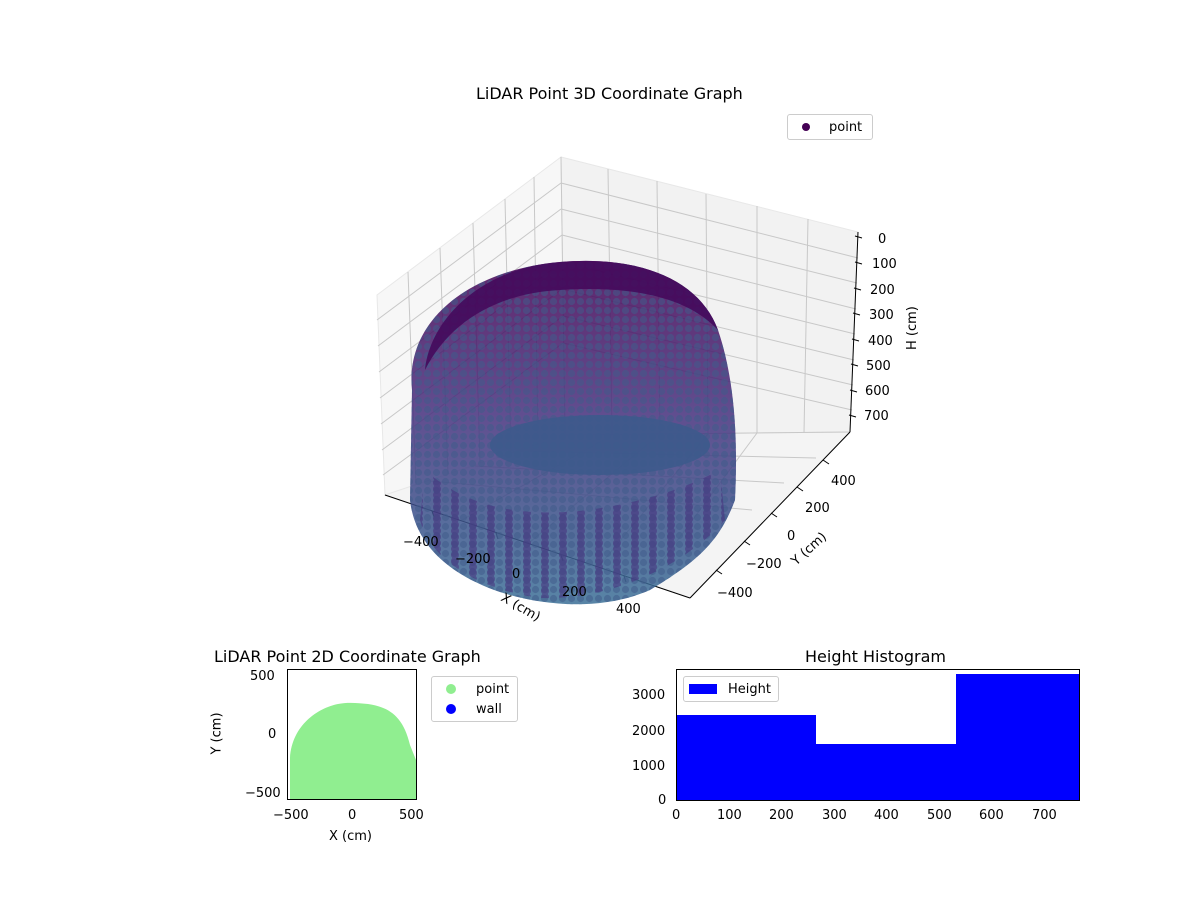  I want to click on svg-text: 100, so click(884, 264).